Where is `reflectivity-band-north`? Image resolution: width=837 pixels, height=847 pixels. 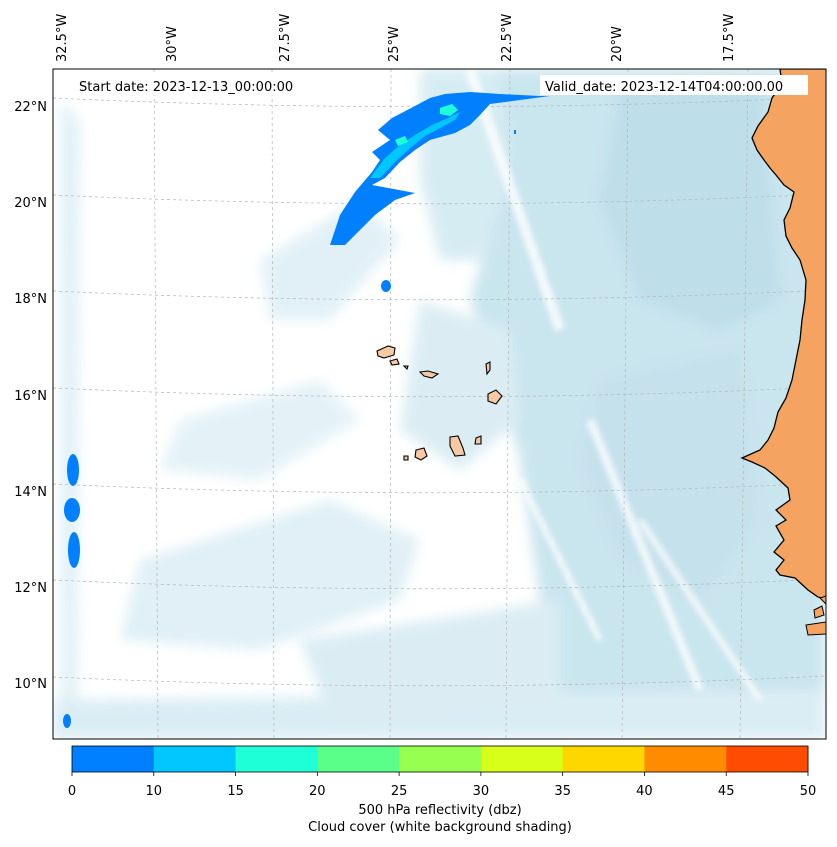
reflectivity-band-north is located at coordinates (440, 168).